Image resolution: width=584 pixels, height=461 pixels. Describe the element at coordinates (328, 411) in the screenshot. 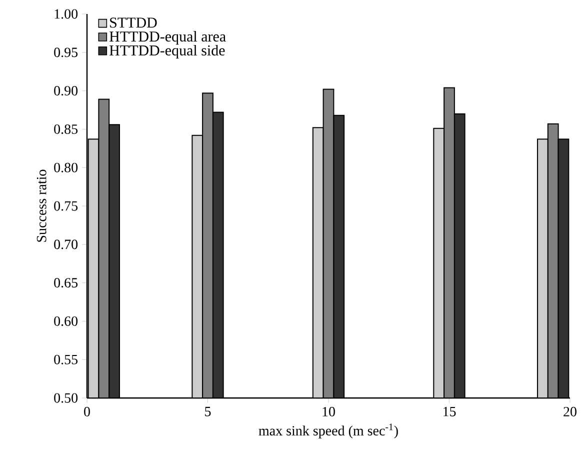

I see `x-tick-label: 10` at that location.